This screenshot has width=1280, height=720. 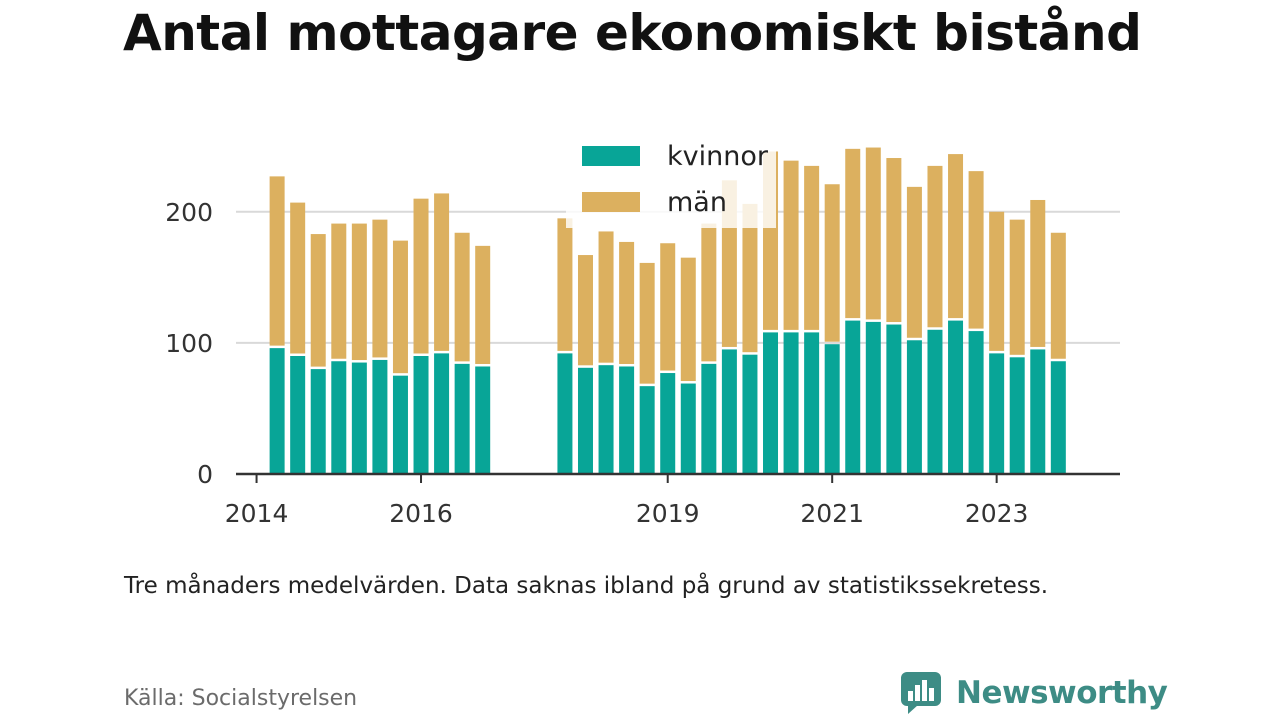 I want to click on x-tick-label: 2016, so click(x=421, y=513).